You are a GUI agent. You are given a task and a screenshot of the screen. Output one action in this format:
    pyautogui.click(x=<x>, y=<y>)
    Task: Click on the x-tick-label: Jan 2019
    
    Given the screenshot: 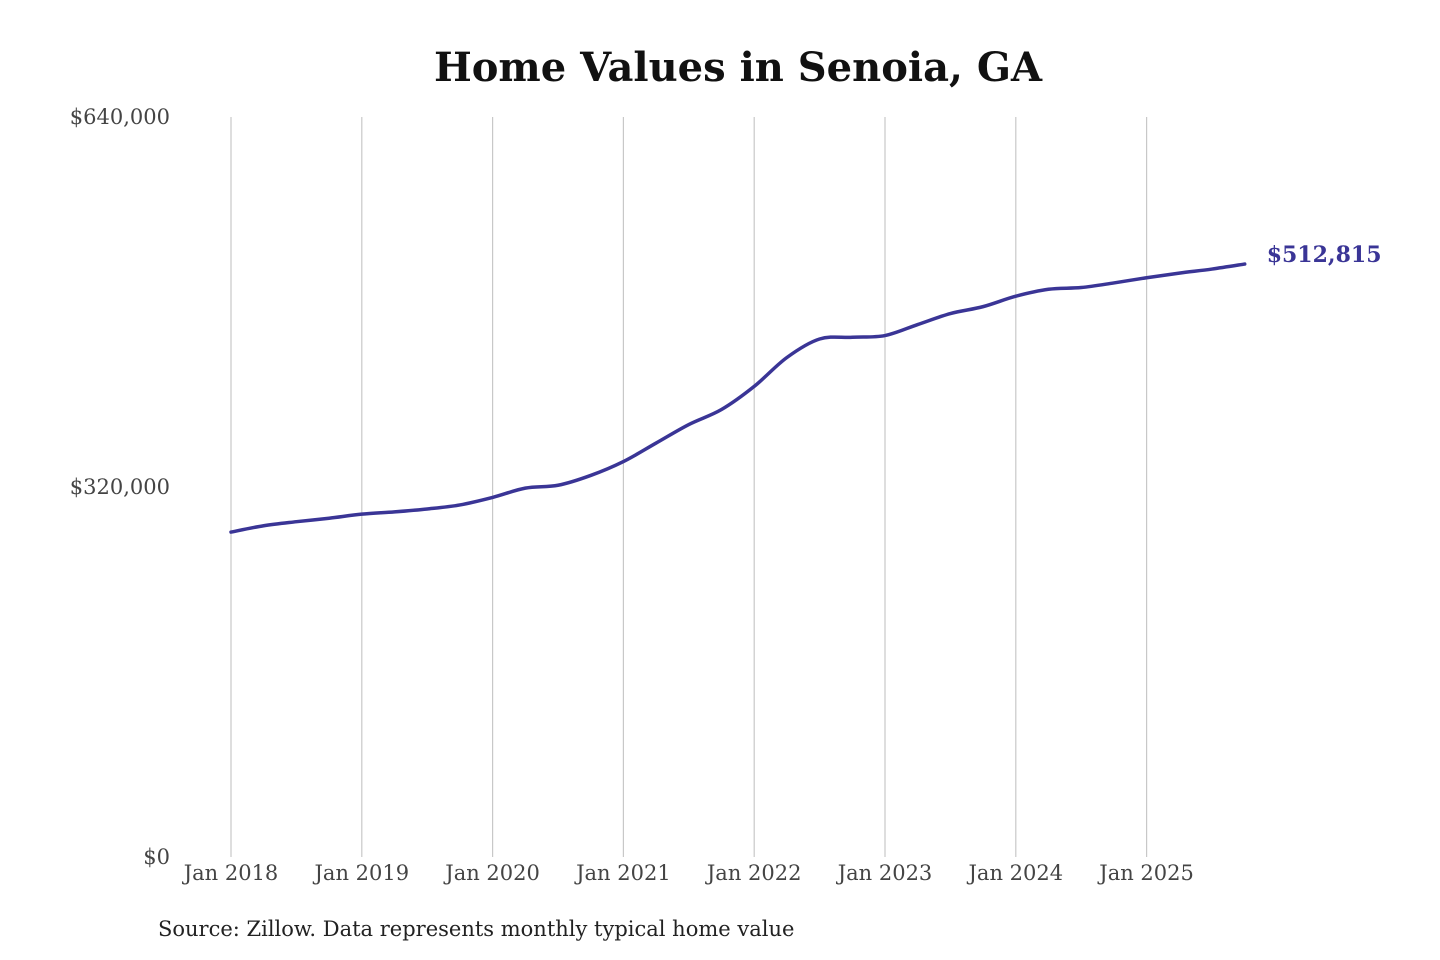 What is the action you would take?
    pyautogui.click(x=361, y=873)
    